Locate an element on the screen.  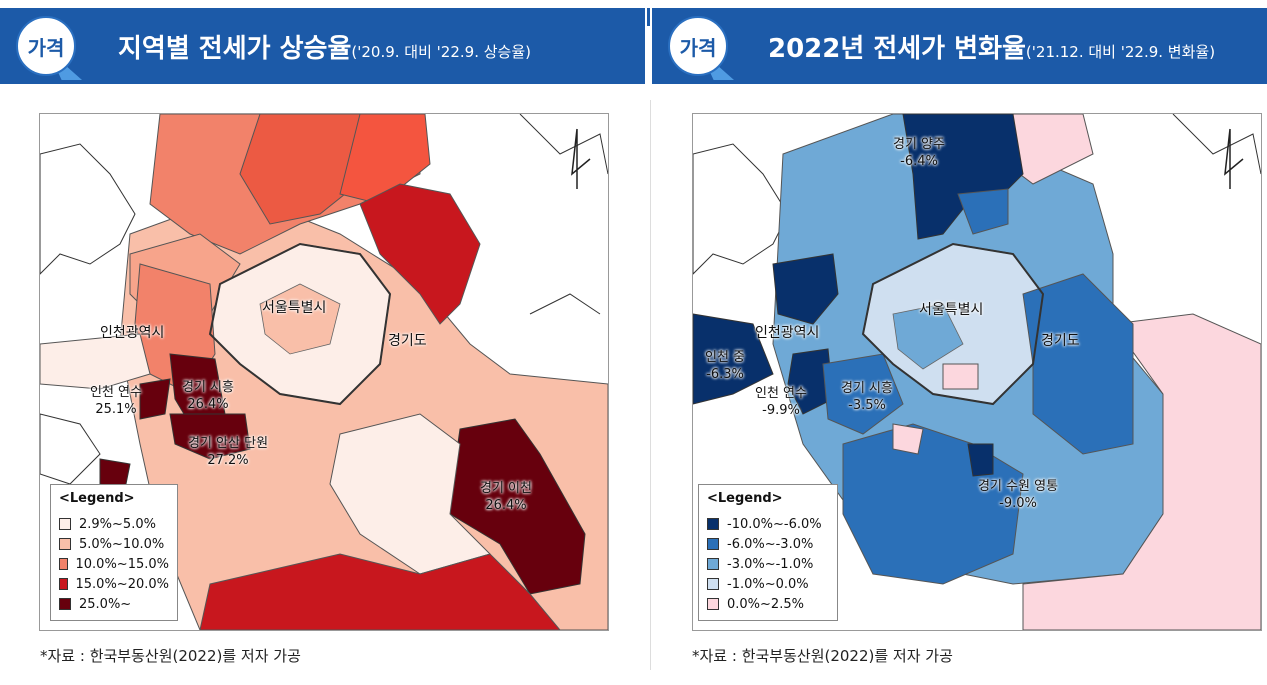
left-icheon-value: 26.4% is located at coordinates (506, 505).